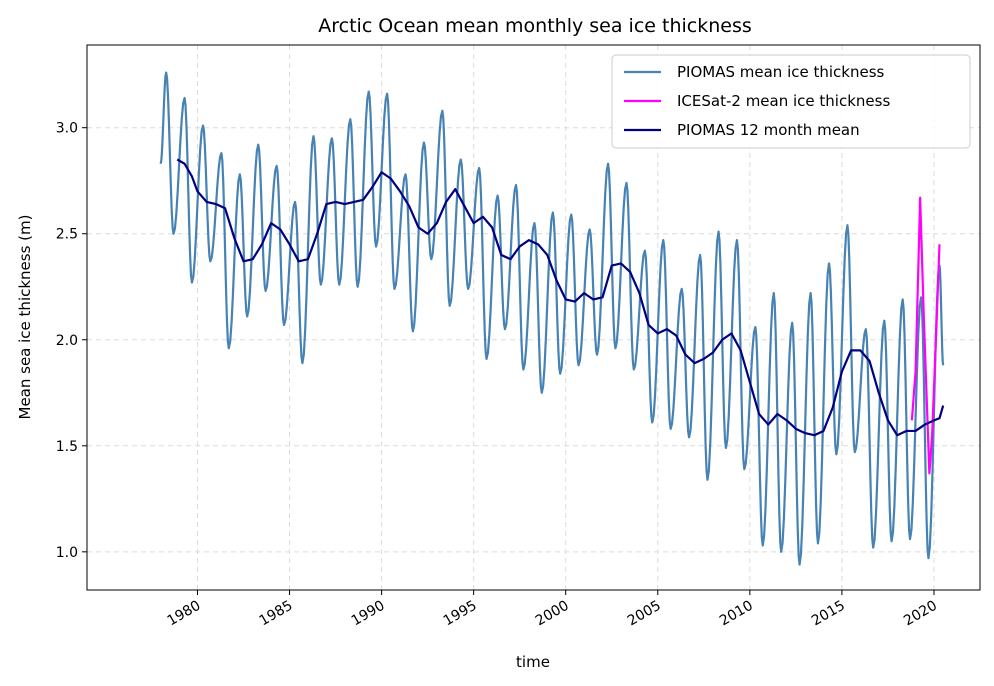 This screenshot has height=686, width=994. What do you see at coordinates (783, 101) in the screenshot?
I see `legend-label: ICESat-2 mean ice thickness` at bounding box center [783, 101].